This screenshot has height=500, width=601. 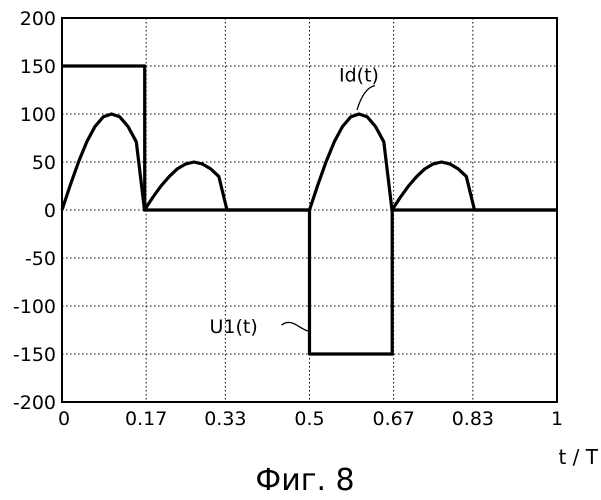 I want to click on x-axis-label: t / T, so click(x=578, y=457).